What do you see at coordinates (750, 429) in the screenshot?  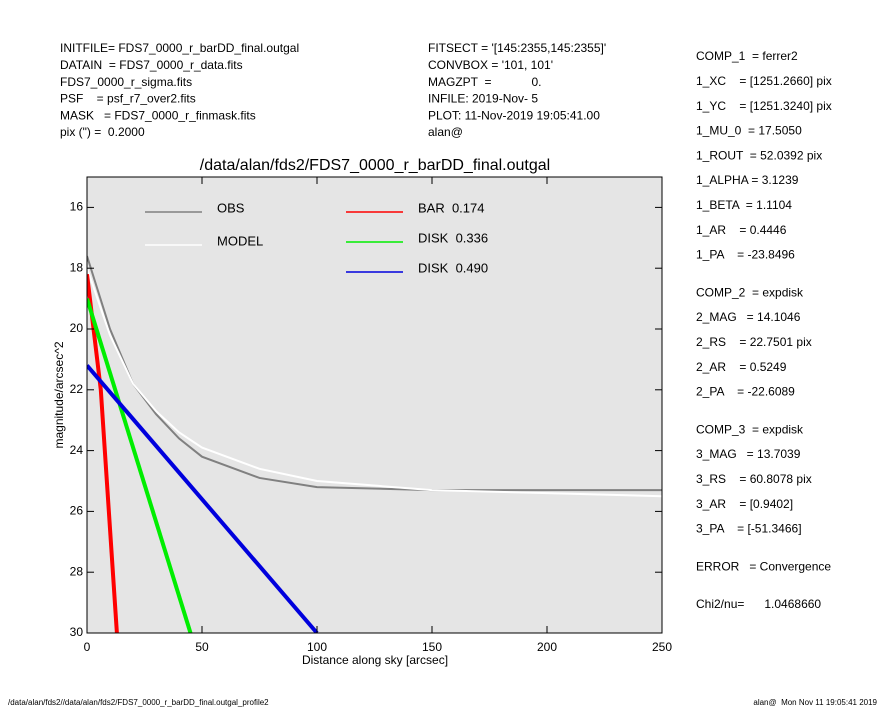 I see `fit-parameter: COMP_3 = expdisk` at bounding box center [750, 429].